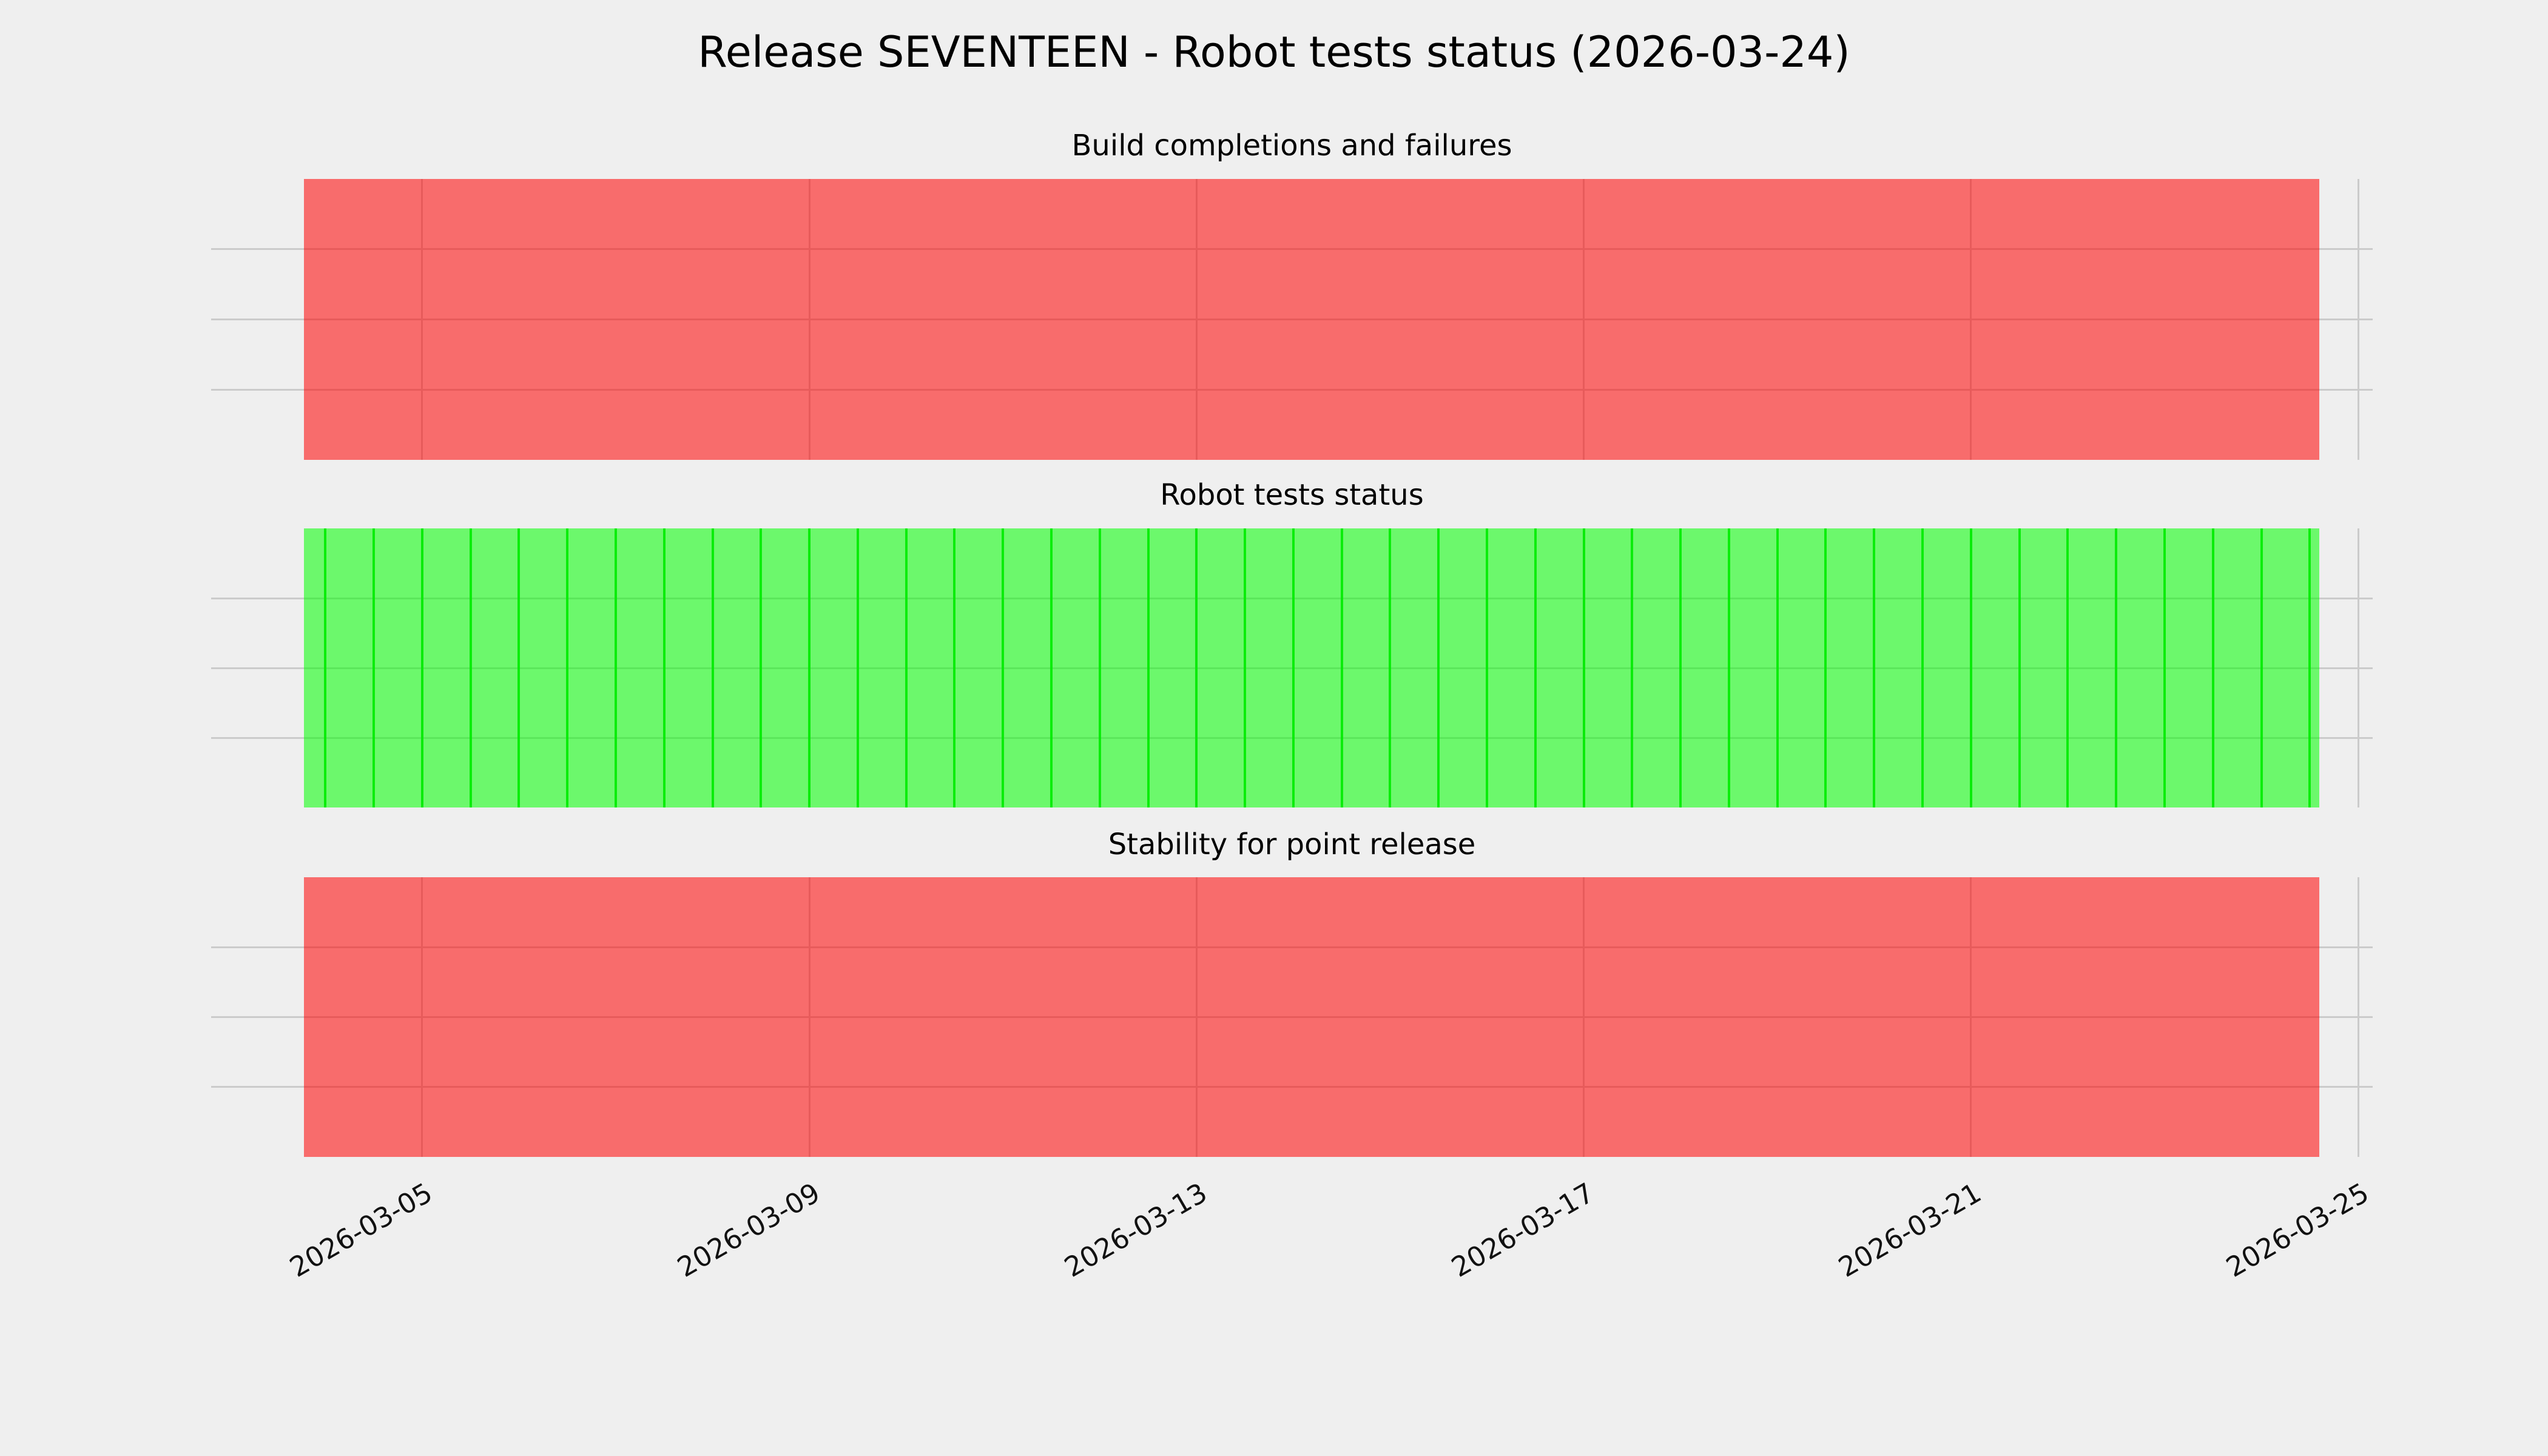 The height and width of the screenshot is (1456, 2548). What do you see at coordinates (1292, 844) in the screenshot?
I see `subplot-title-stability: Stability for point release` at bounding box center [1292, 844].